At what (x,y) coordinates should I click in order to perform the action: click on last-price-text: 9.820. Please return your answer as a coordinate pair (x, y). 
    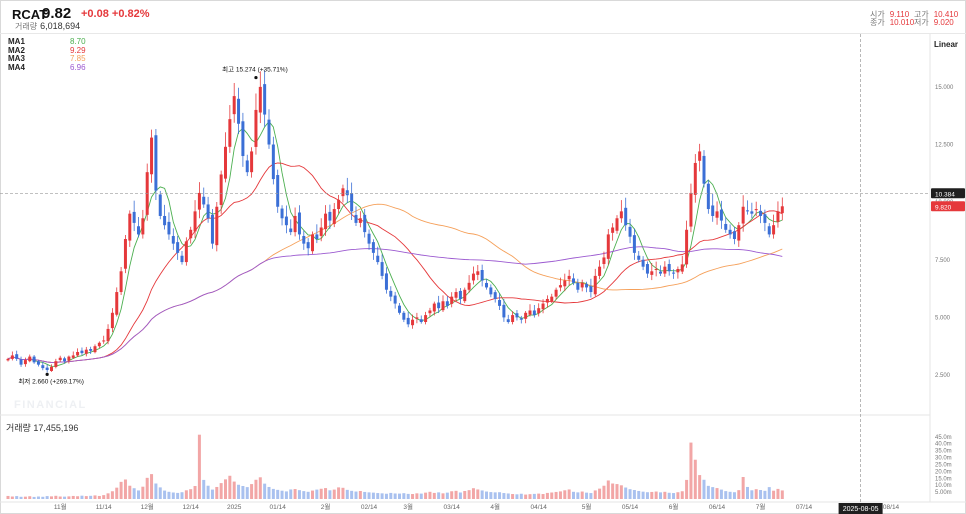
    Looking at the image, I should click on (943, 207).